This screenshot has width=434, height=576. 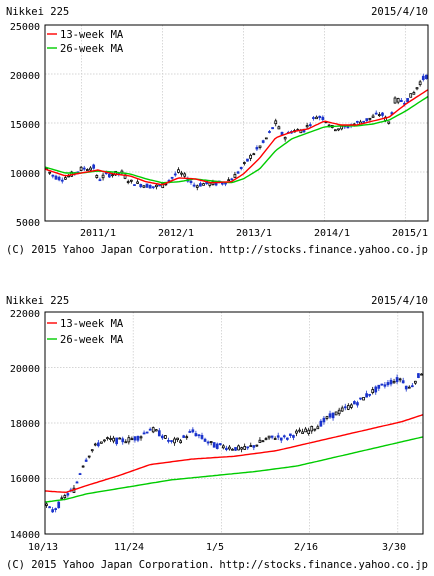 I want to click on y-tick-label: 18000, so click(x=25, y=424).